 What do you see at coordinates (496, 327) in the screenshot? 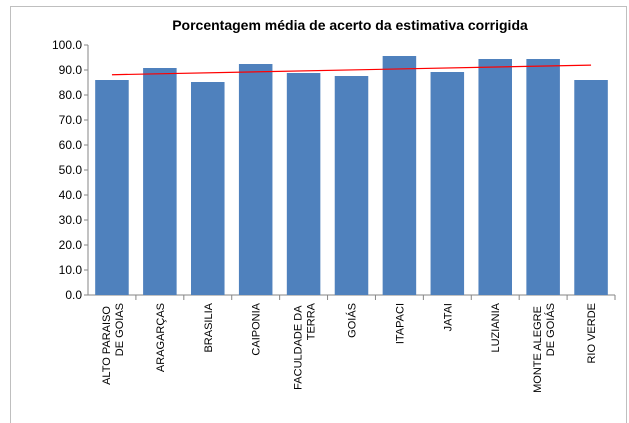
I see `x-tick-label: LUZIANIA` at bounding box center [496, 327].